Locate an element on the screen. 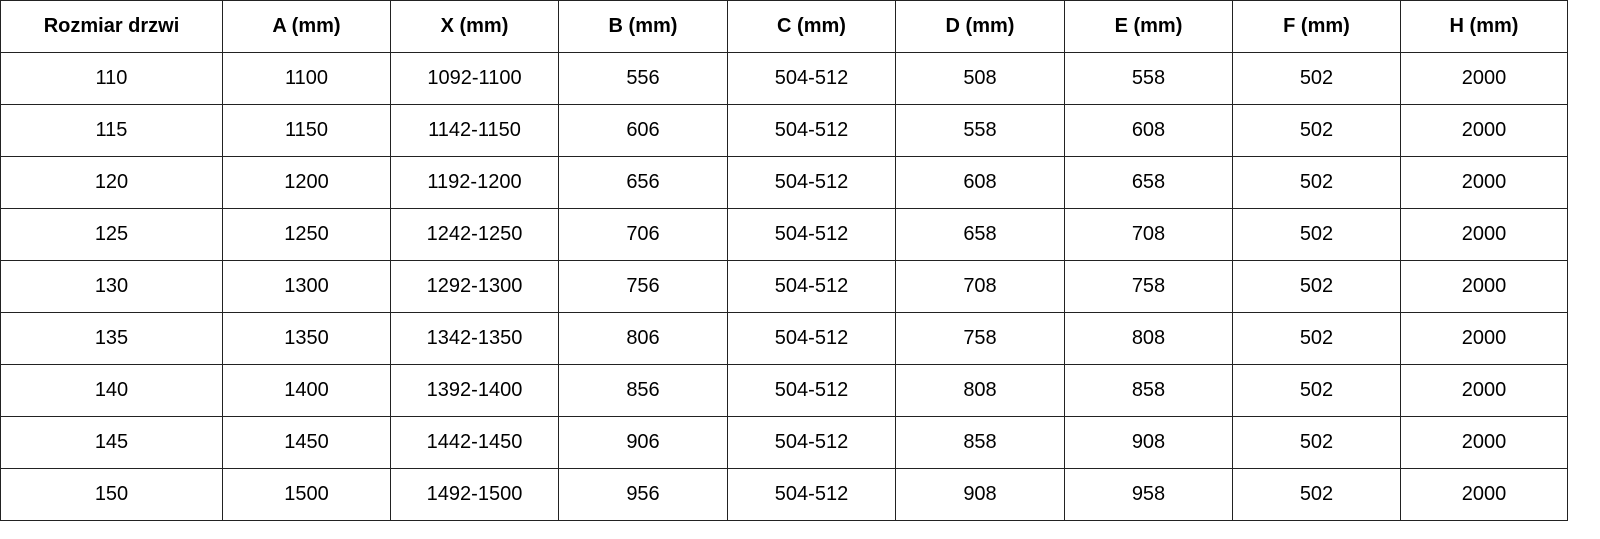 The width and height of the screenshot is (1600, 539). table-cell: 906 is located at coordinates (643, 442).